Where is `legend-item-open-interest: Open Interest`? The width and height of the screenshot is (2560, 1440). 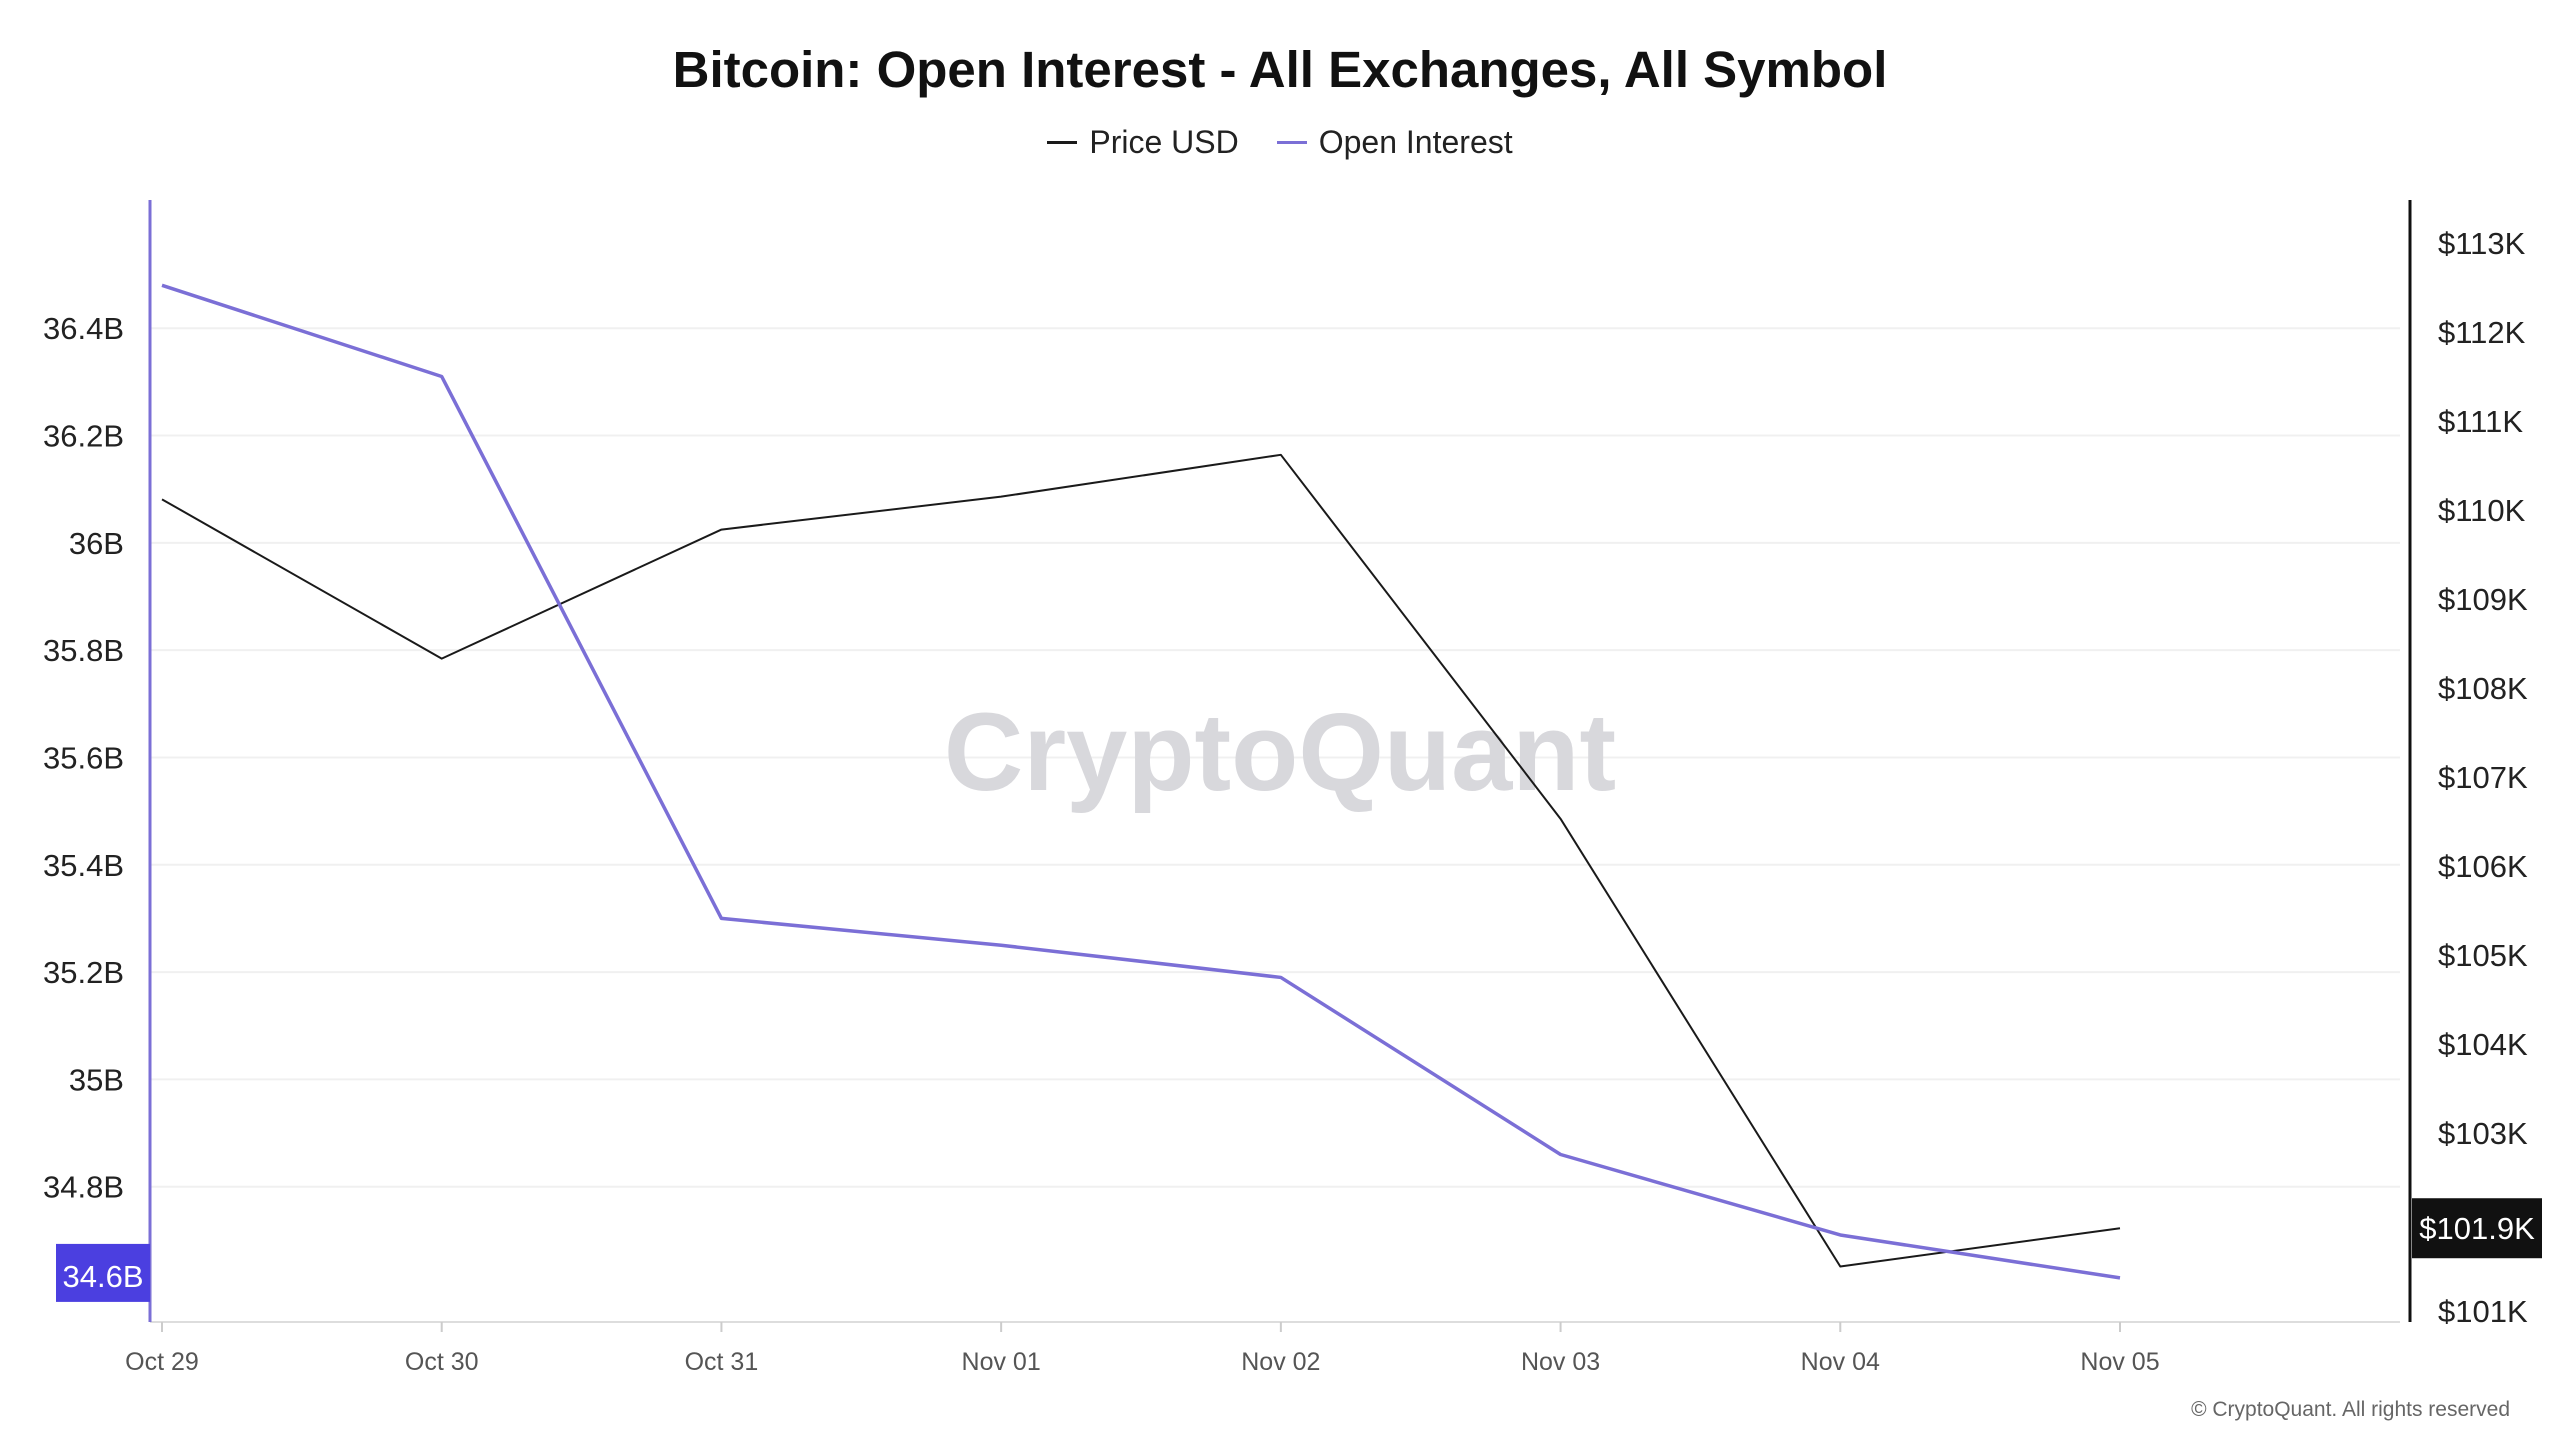 legend-item-open-interest: Open Interest is located at coordinates (1394, 142).